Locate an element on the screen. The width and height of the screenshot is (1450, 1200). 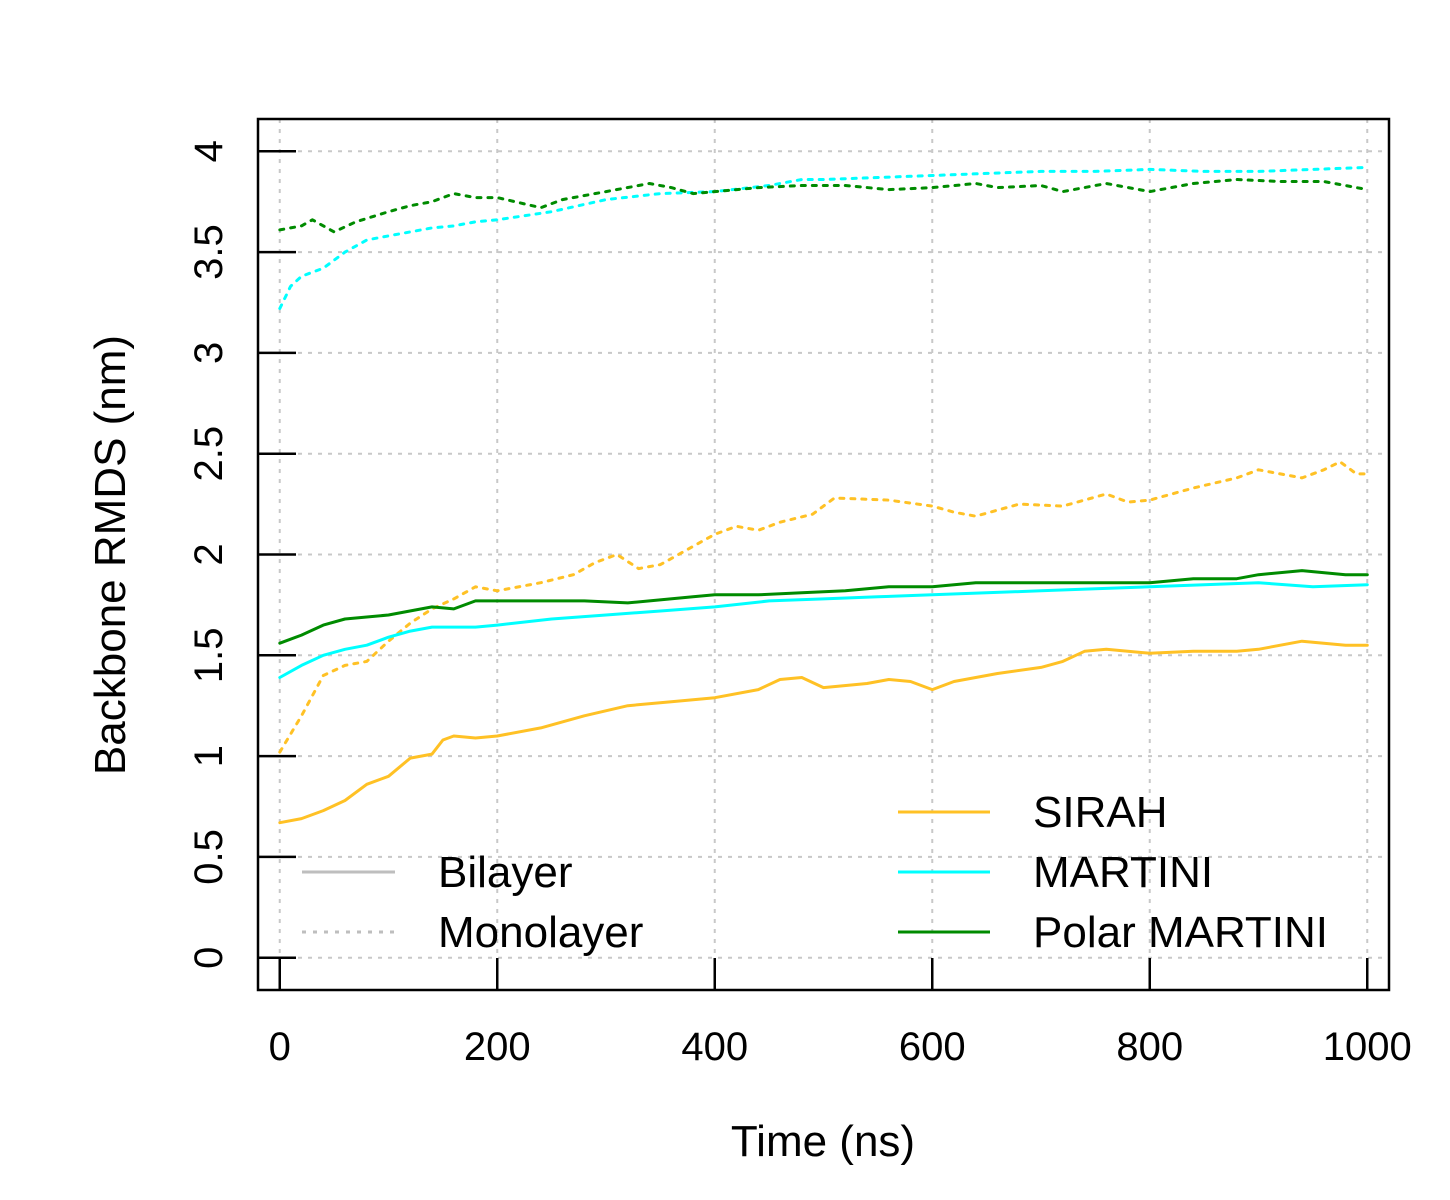
legend-label: SIRAH is located at coordinates (1100, 812).